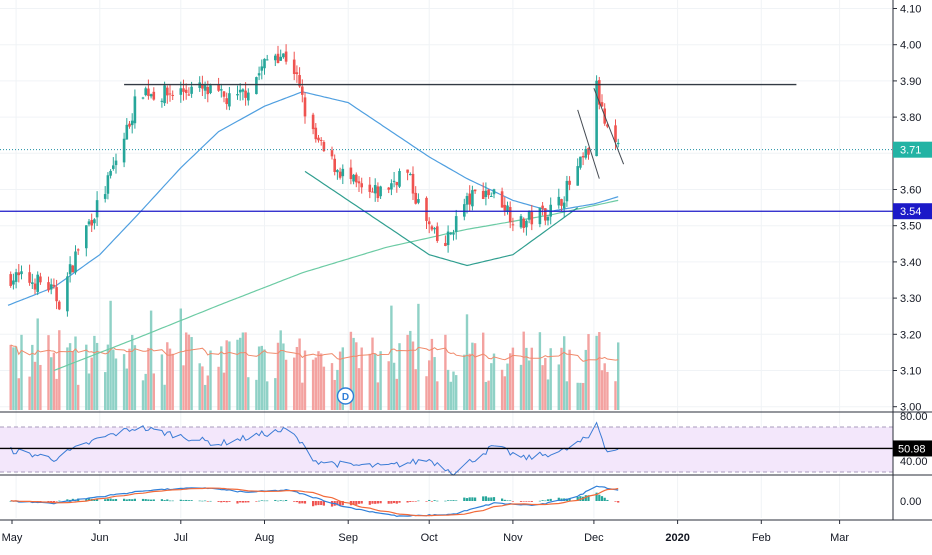 This screenshot has height=555, width=932. What do you see at coordinates (265, 538) in the screenshot?
I see `time-axis-tick-label: Aug` at bounding box center [265, 538].